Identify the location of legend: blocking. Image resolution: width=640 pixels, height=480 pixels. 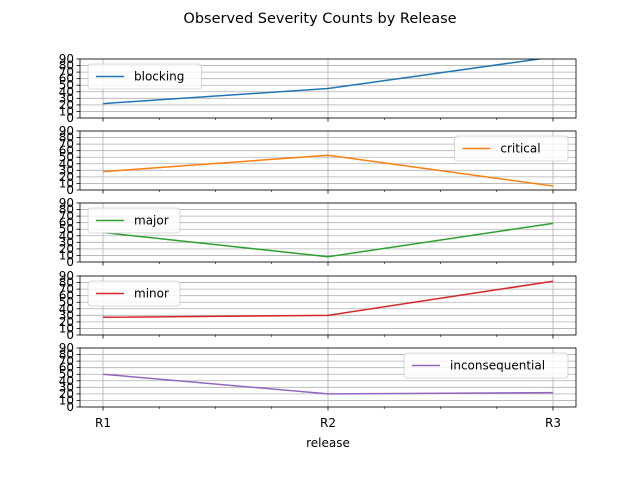
(144, 76).